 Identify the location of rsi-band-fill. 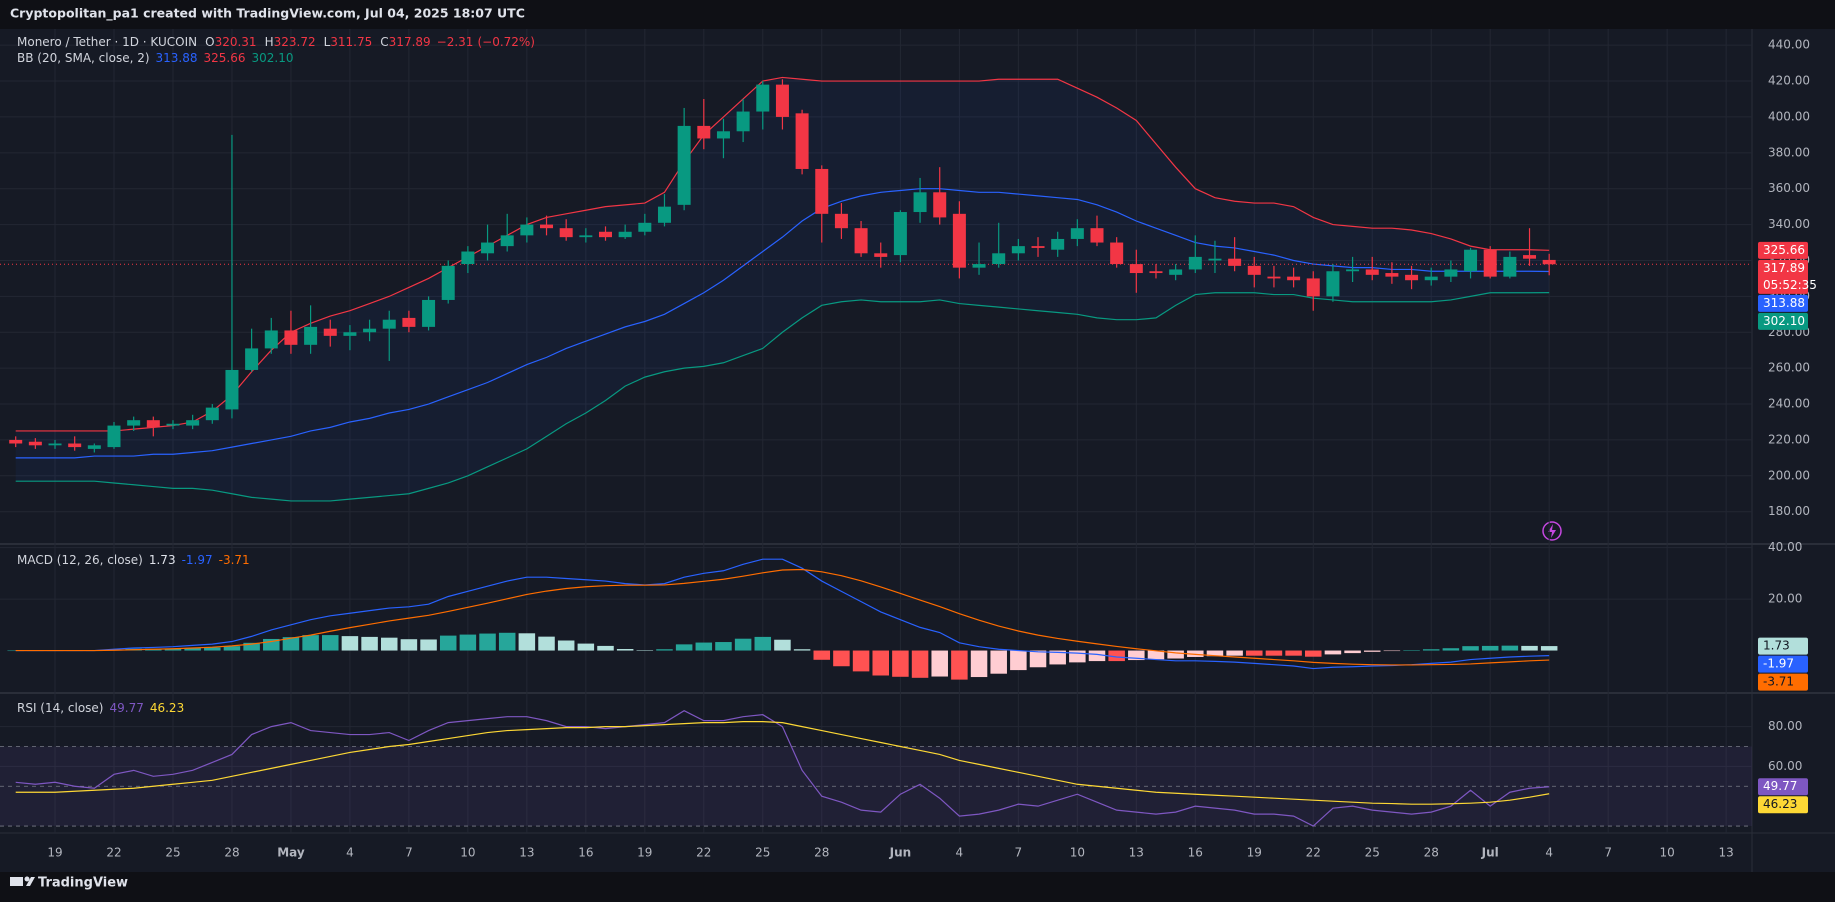
(876, 786).